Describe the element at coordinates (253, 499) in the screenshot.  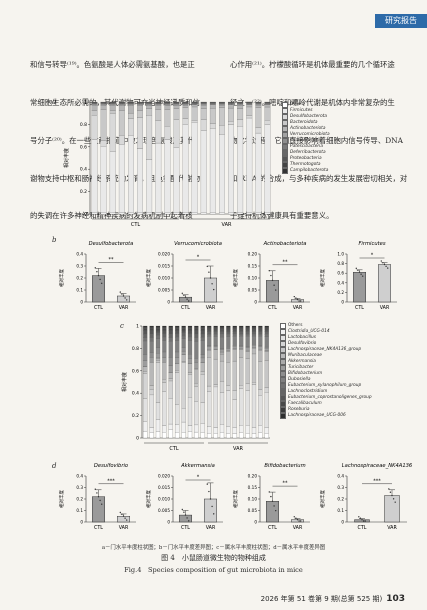
I see `y-tick-label: 0.10` at that location.